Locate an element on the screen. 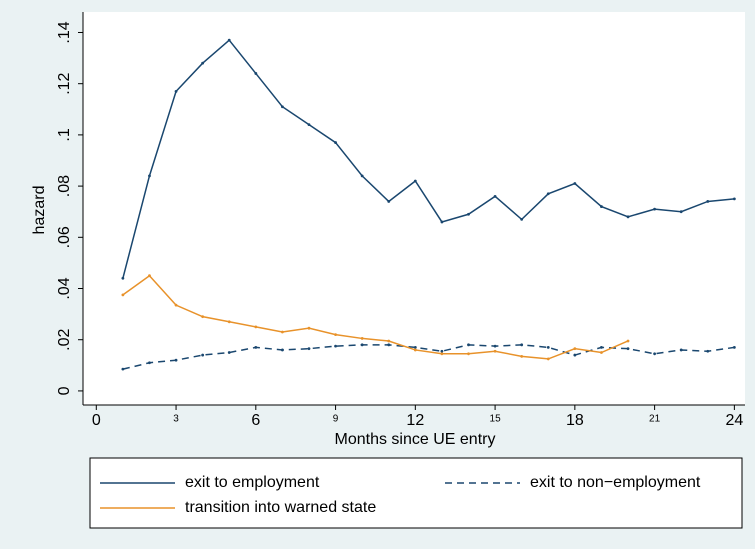  legend is located at coordinates (416, 493).